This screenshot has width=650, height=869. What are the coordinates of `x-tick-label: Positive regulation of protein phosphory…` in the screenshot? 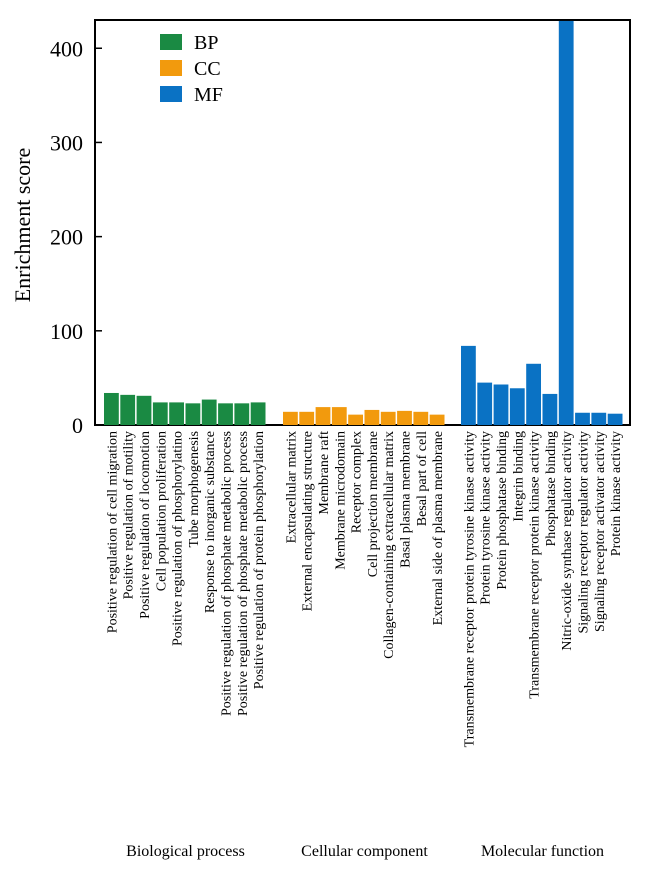 It's located at (259, 560).